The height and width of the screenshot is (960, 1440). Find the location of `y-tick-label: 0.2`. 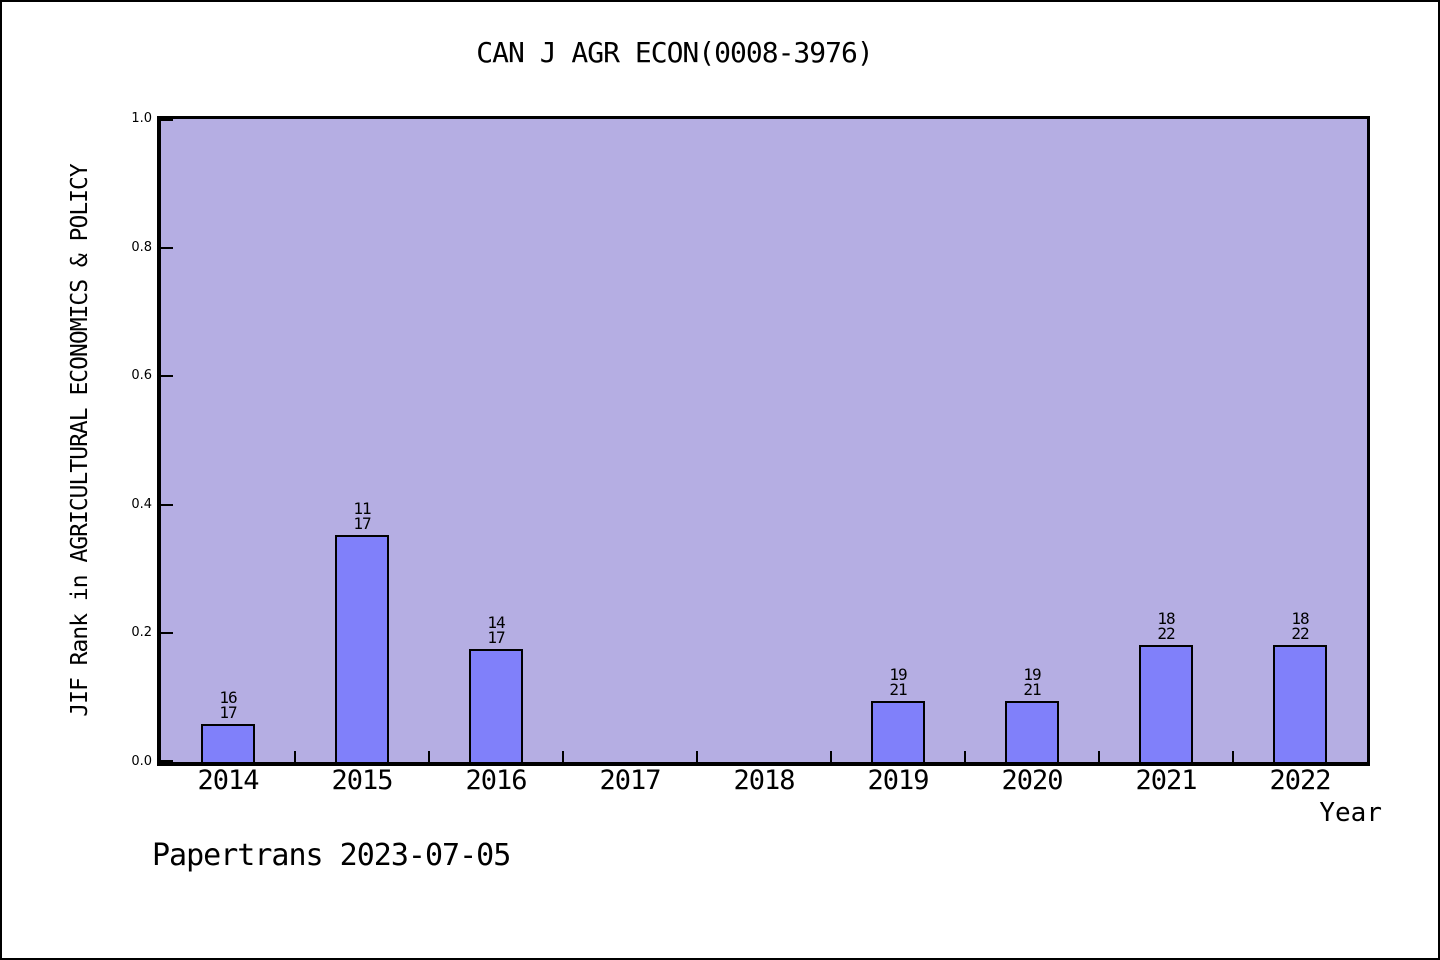

y-tick-label: 0.2 is located at coordinates (141, 632).